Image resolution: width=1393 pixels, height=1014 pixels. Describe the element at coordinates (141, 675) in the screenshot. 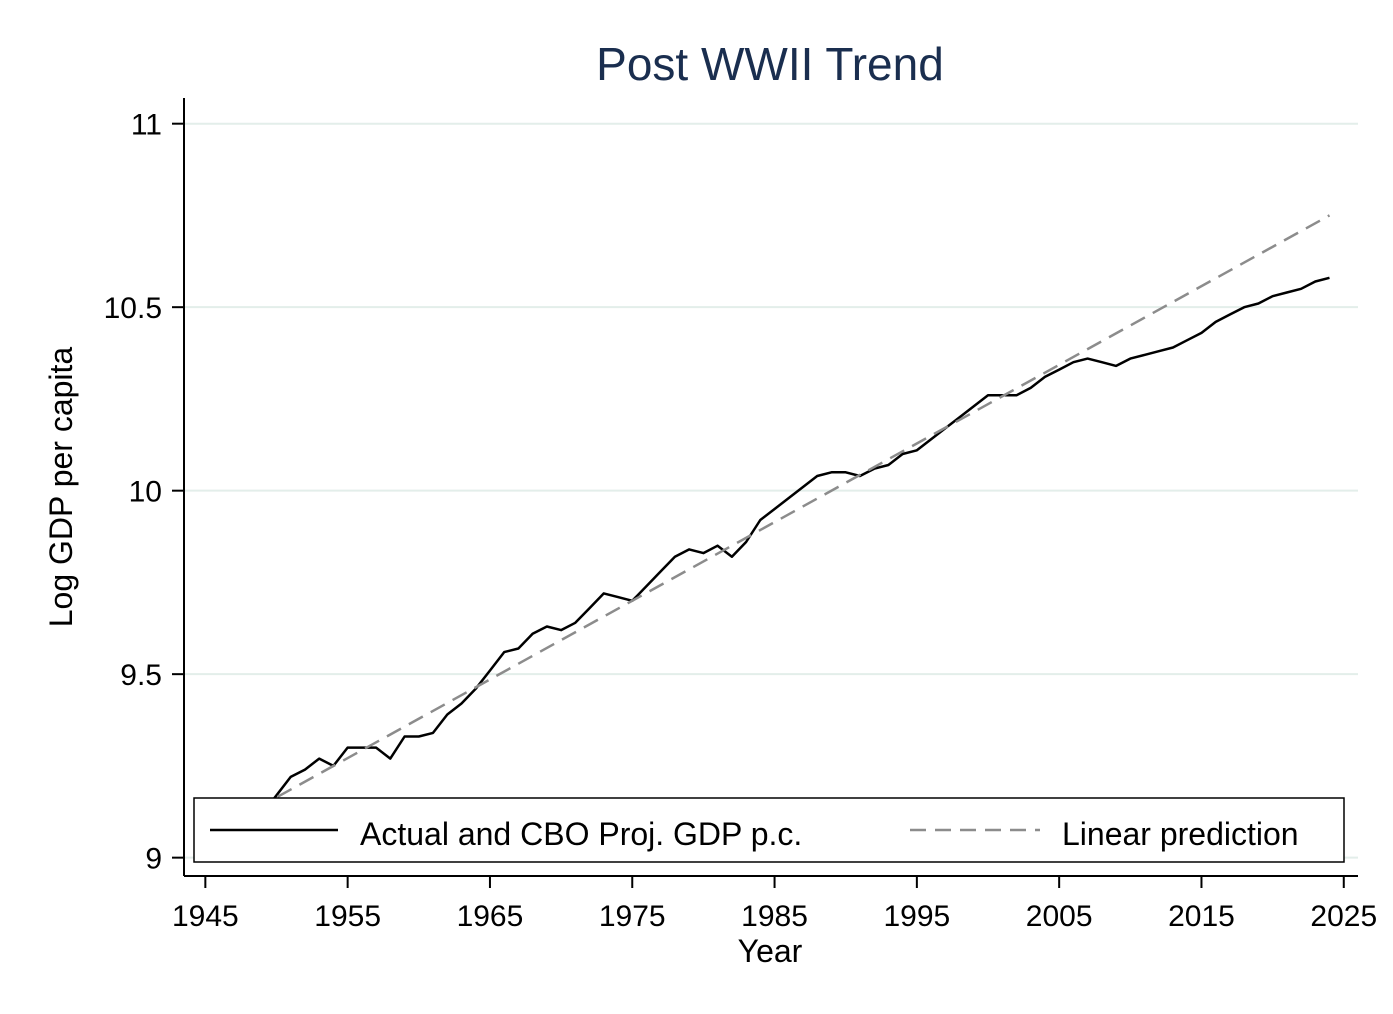

I see `y-tick-label: 9.5` at that location.